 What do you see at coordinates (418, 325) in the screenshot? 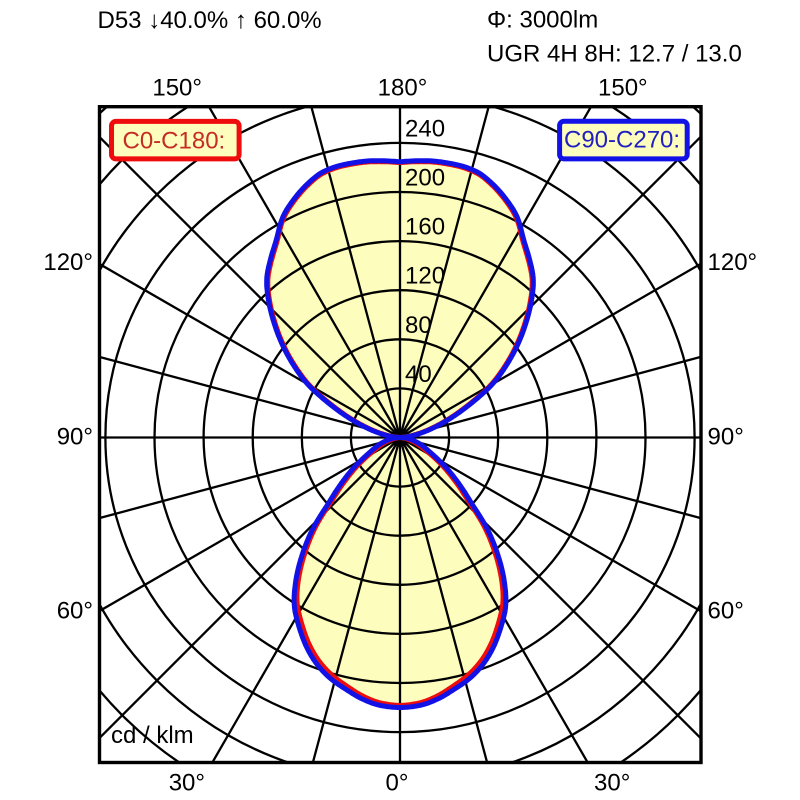
I see `svg-text: 80` at bounding box center [418, 325].